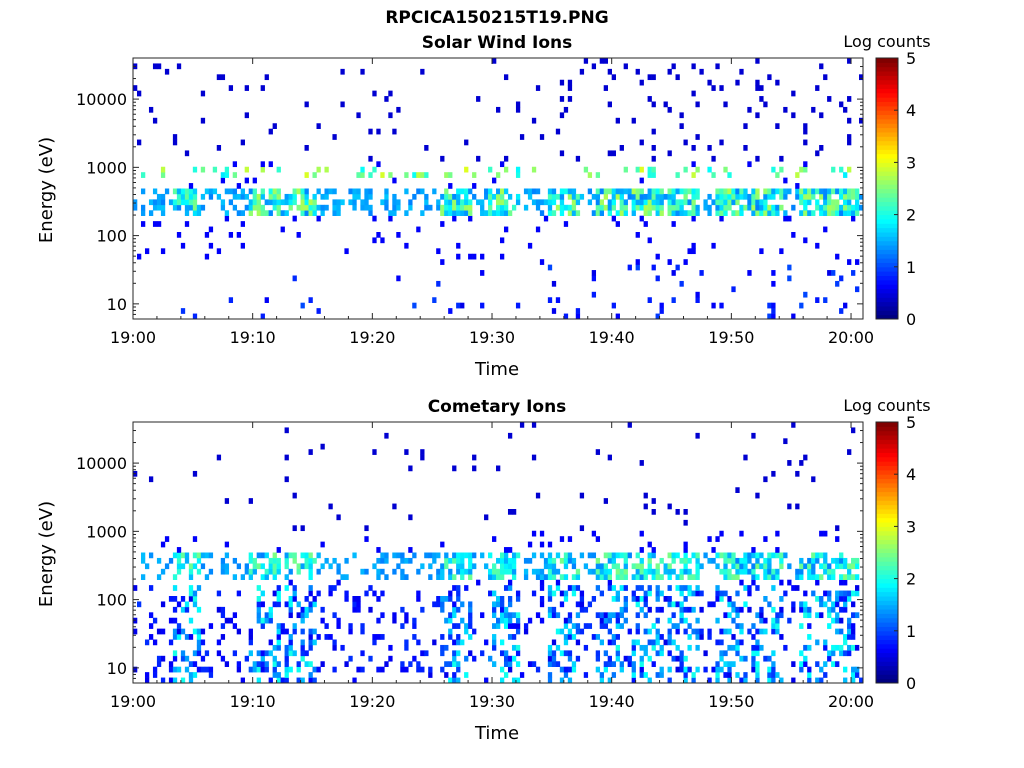 This screenshot has height=768, width=1024. What do you see at coordinates (372, 337) in the screenshot?
I see `x-tick-label: 19:20` at bounding box center [372, 337].